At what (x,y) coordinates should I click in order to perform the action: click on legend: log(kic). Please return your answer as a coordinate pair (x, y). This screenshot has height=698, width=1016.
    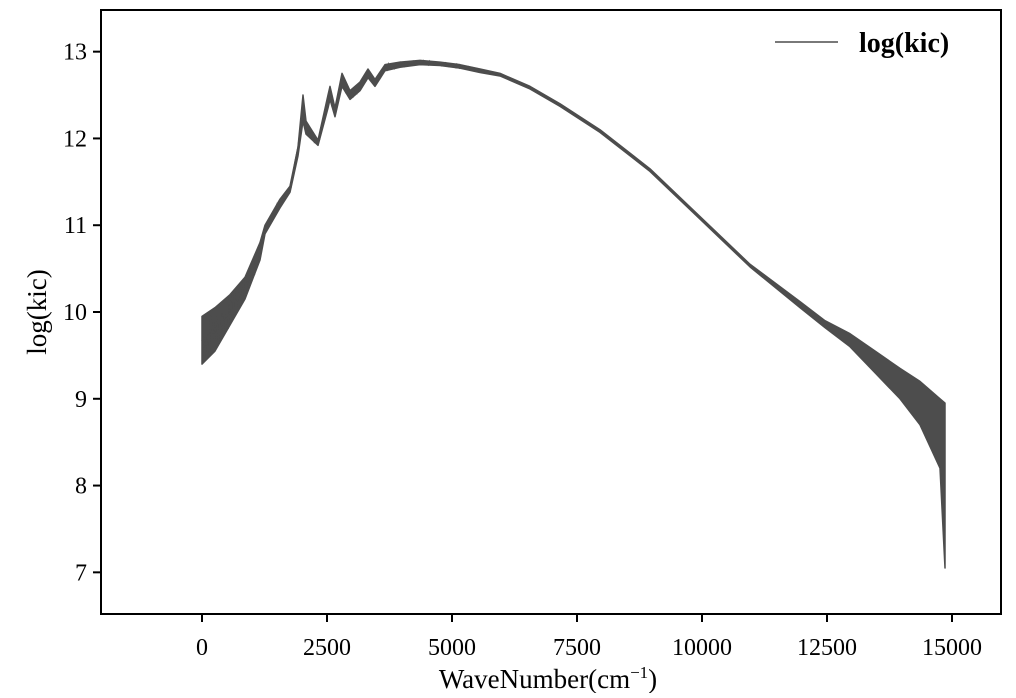
    Looking at the image, I should click on (862, 43).